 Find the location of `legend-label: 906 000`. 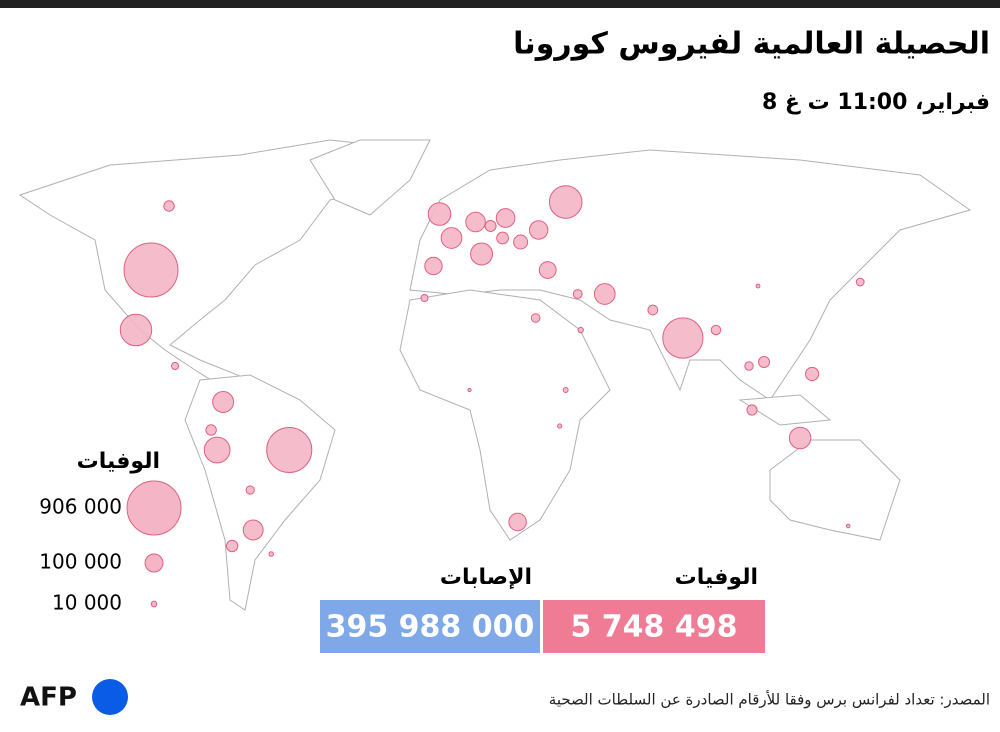

legend-label: 906 000 is located at coordinates (80, 507).